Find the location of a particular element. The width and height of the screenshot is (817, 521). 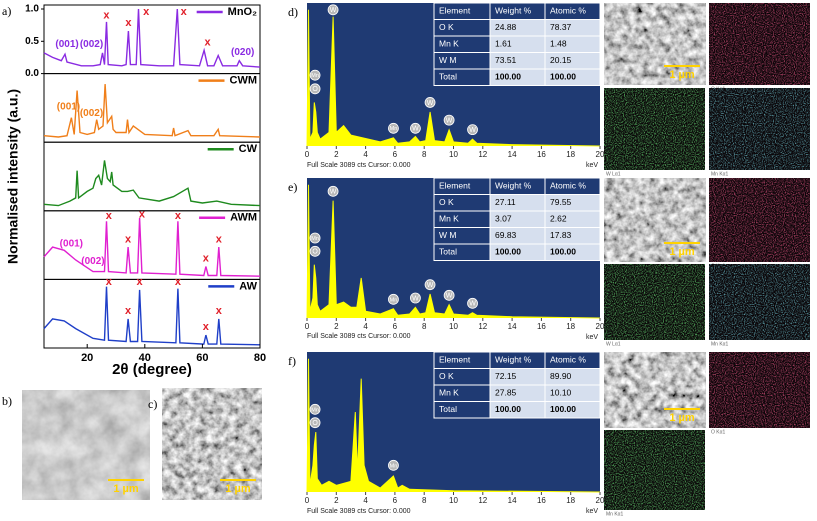

x-tick-label: 0 is located at coordinates (307, 500).